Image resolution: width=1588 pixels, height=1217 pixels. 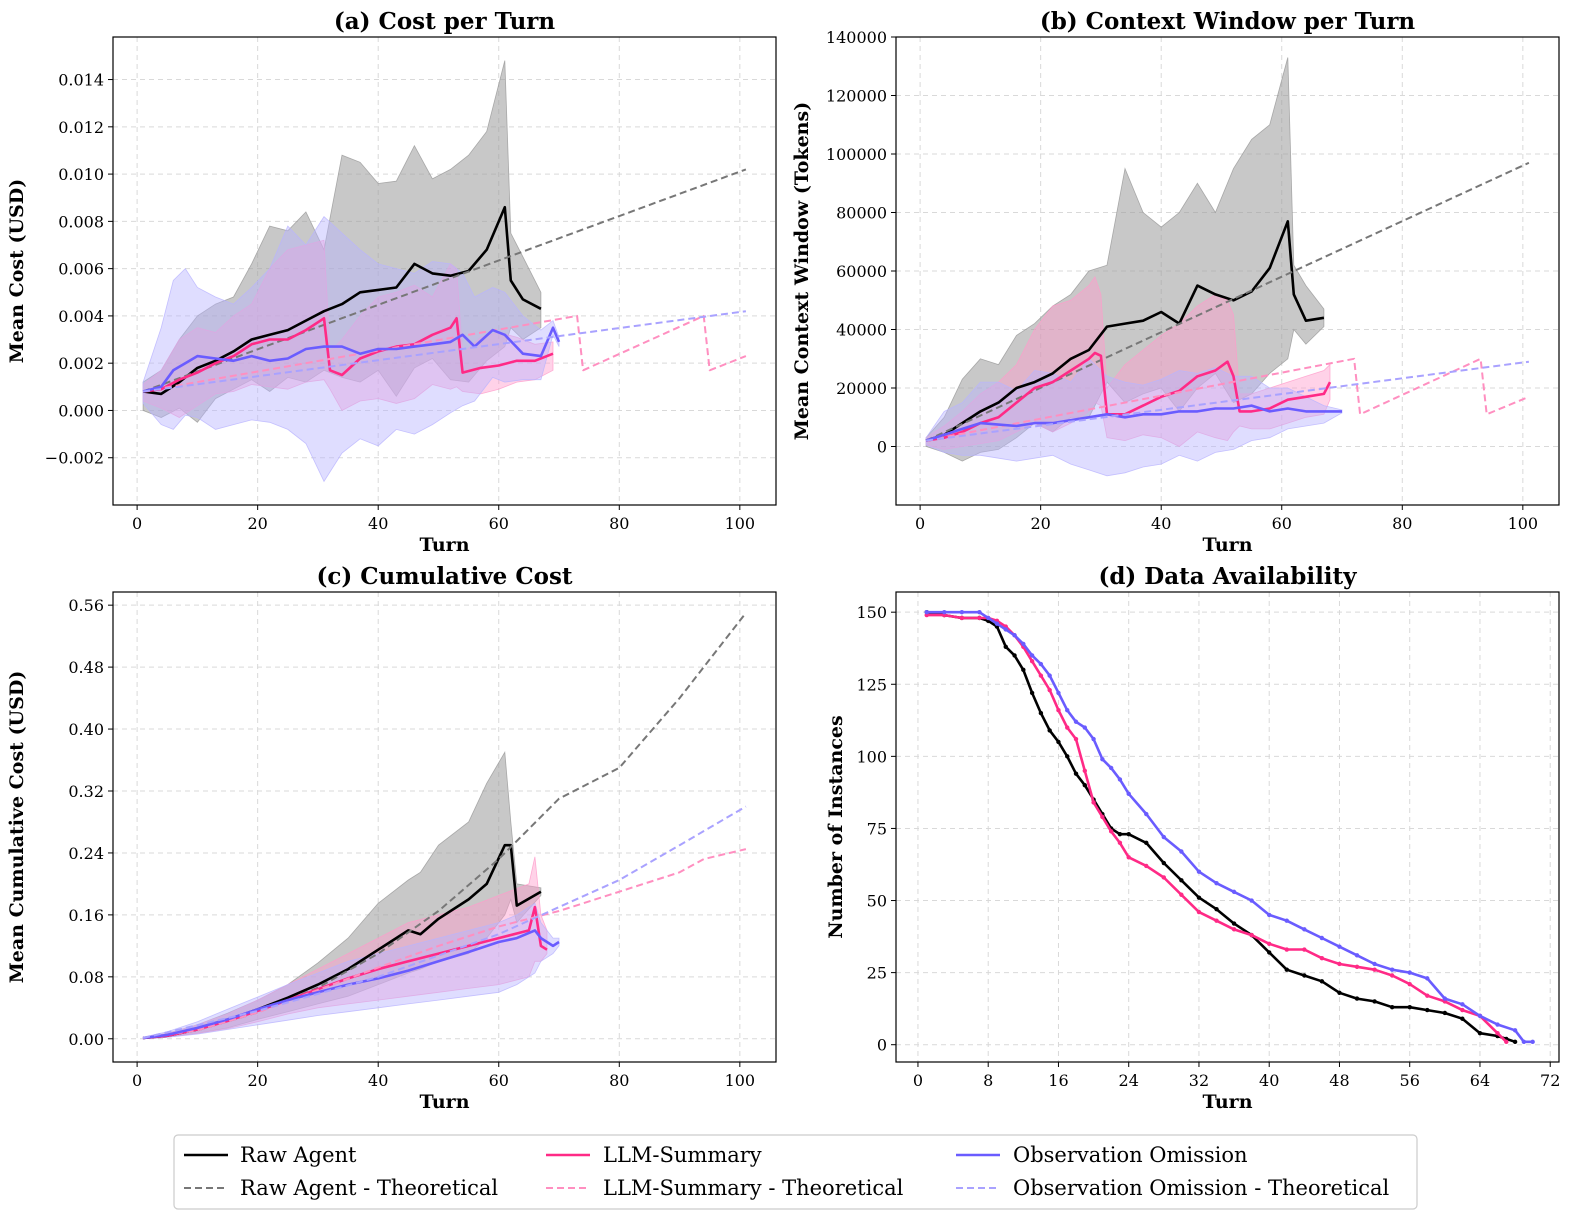 What do you see at coordinates (378, 1080) in the screenshot?
I see `x-tick-label-c-2: 40` at bounding box center [378, 1080].